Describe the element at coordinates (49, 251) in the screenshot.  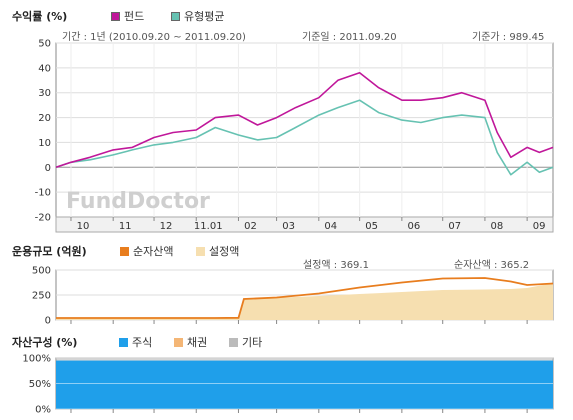
I see `fund-size-title: 운용규모 (억원)` at that location.